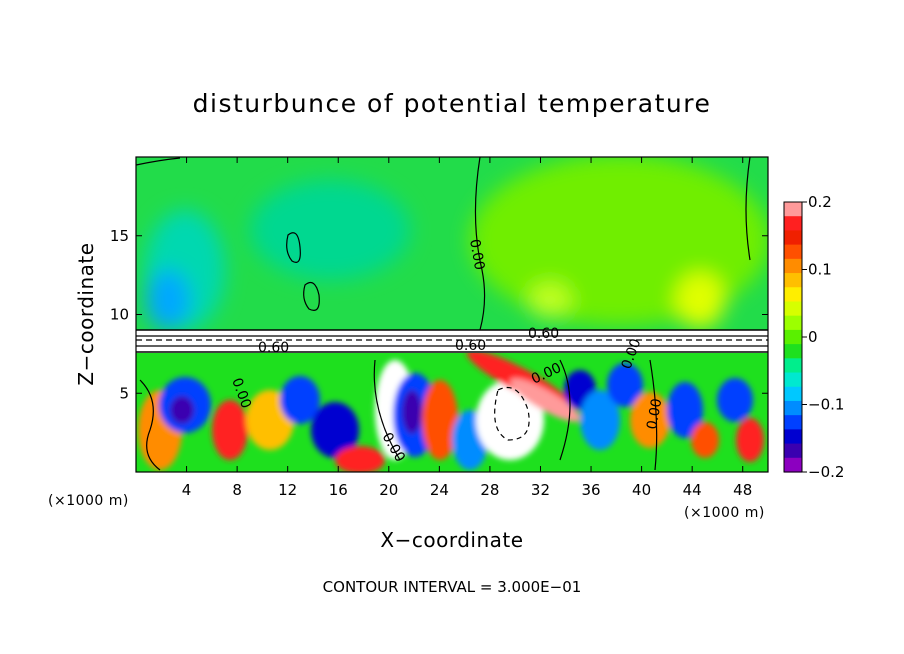 The height and width of the screenshot is (654, 904). Describe the element at coordinates (512, 413) in the screenshot. I see `contour-negative` at that location.